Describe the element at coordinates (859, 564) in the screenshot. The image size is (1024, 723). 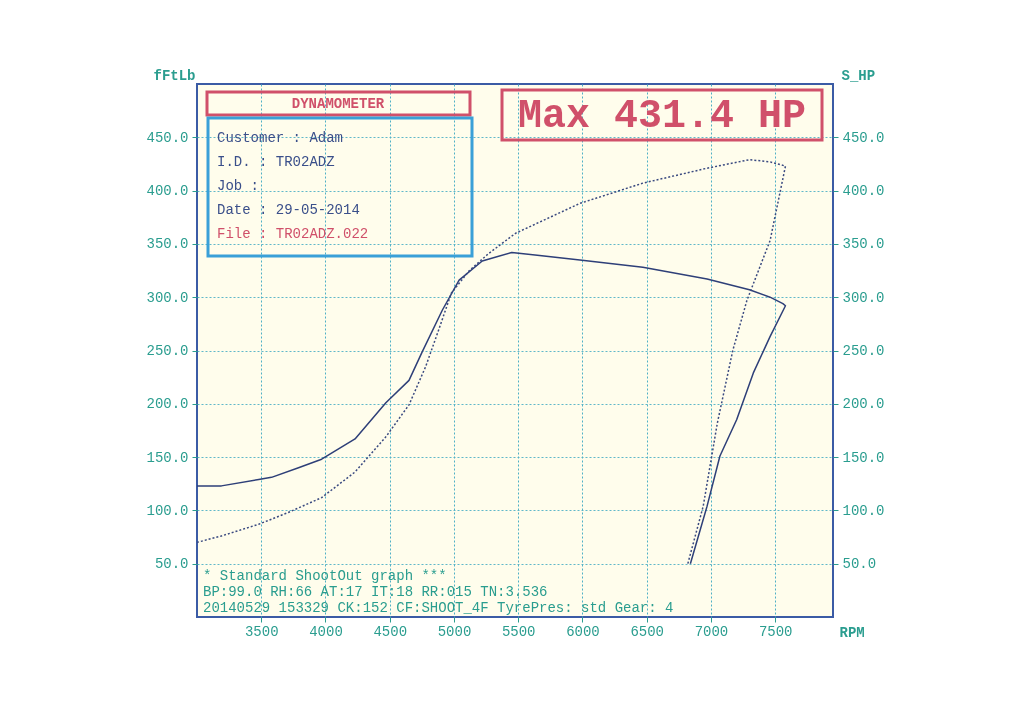
I see `y2-tick-label: 50.0` at that location.